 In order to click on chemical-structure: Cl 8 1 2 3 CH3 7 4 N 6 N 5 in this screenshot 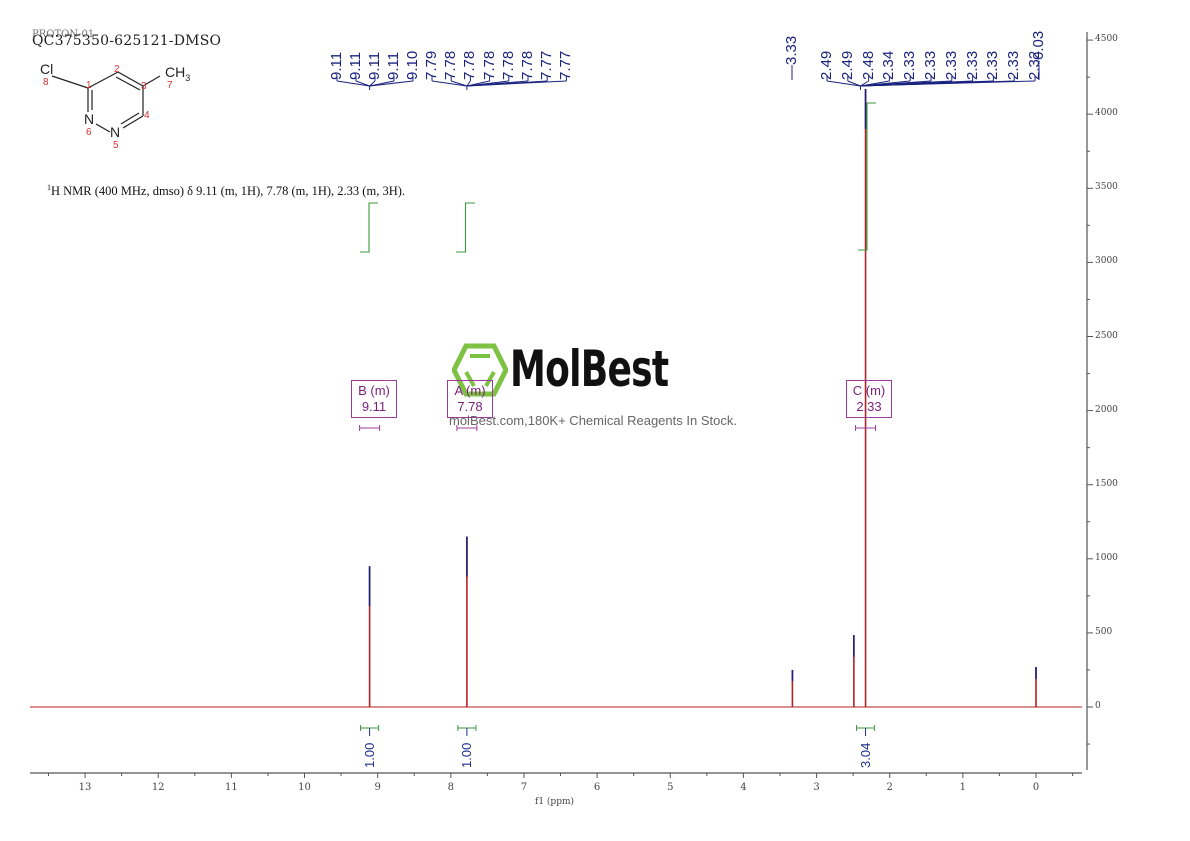, I will do `click(115, 108)`.